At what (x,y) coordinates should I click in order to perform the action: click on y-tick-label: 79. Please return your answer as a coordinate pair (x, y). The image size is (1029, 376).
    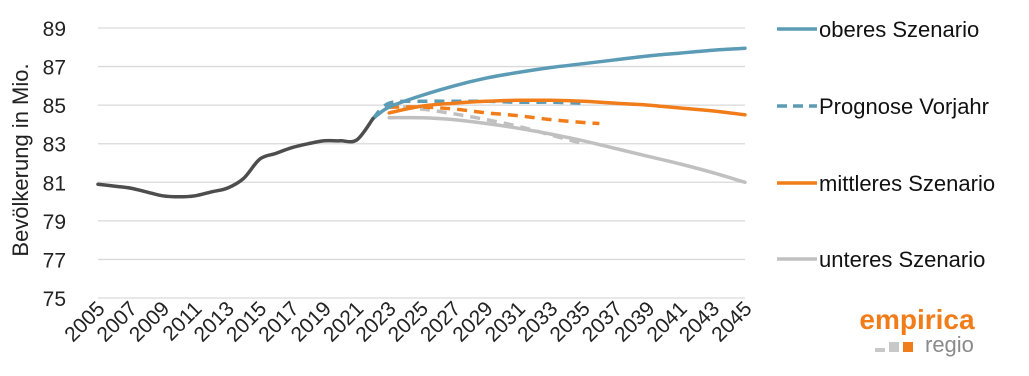
    Looking at the image, I should click on (54, 222).